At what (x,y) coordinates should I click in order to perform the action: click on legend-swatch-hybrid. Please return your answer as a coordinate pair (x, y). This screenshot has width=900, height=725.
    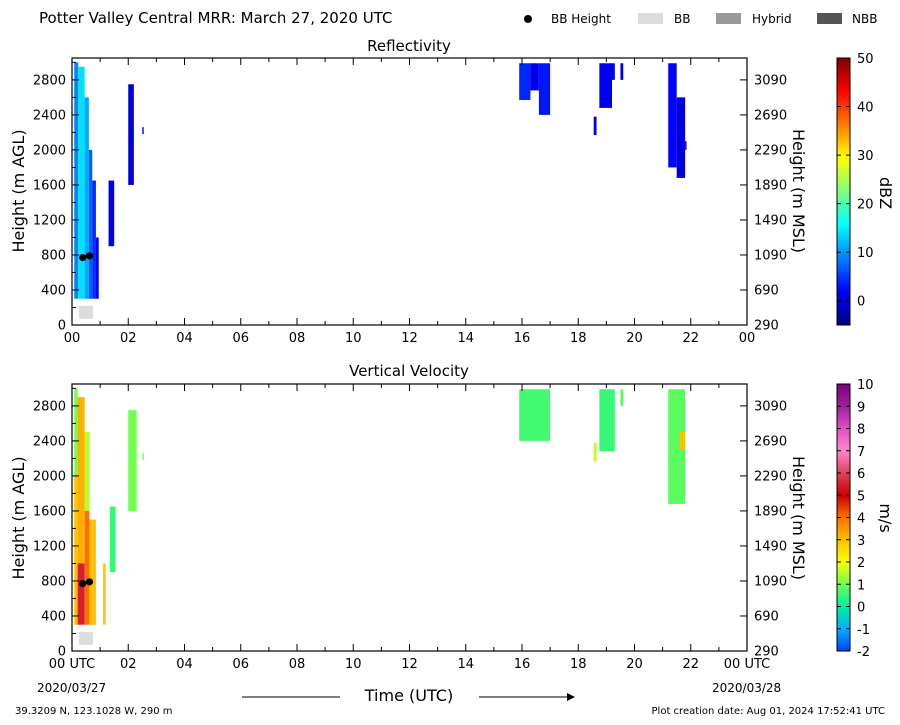
    Looking at the image, I should click on (728, 18).